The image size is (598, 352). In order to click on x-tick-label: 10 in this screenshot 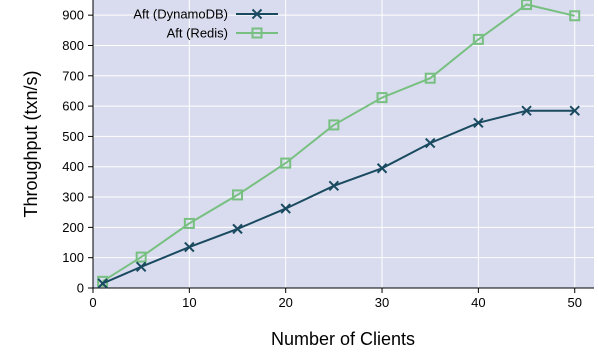, I will do `click(189, 302)`.